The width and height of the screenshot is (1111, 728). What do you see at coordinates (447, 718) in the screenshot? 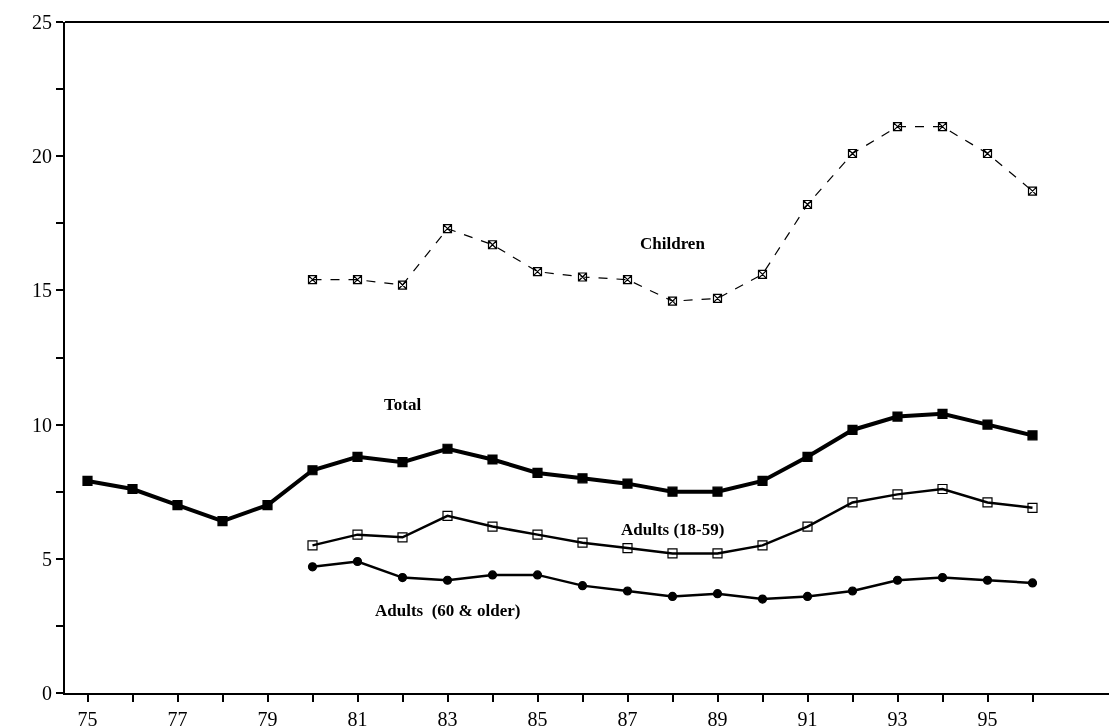
I see `x-tick-label: 83` at bounding box center [447, 718].